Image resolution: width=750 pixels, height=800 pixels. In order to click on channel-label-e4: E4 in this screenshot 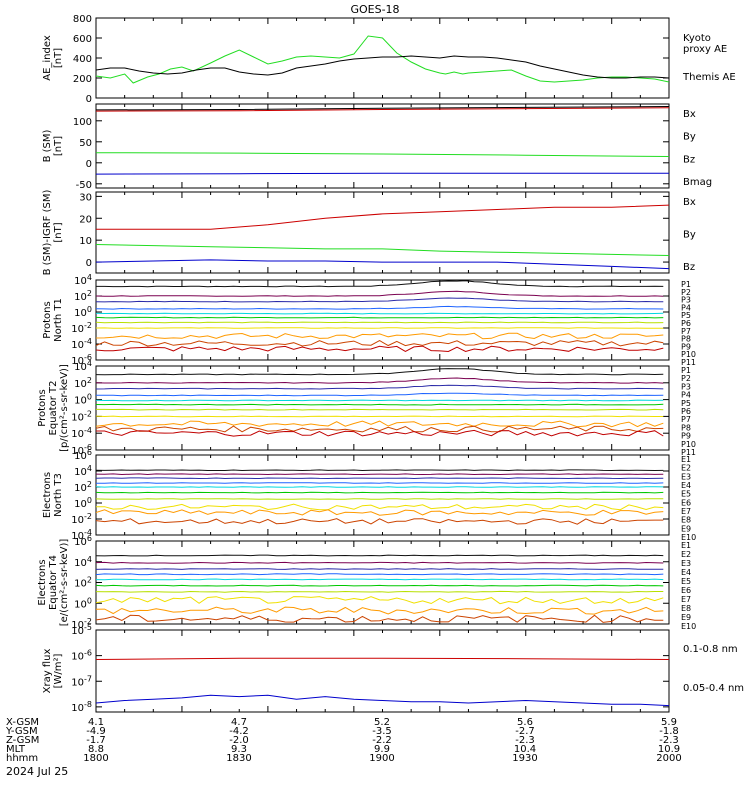, I will do `click(686, 485)`.